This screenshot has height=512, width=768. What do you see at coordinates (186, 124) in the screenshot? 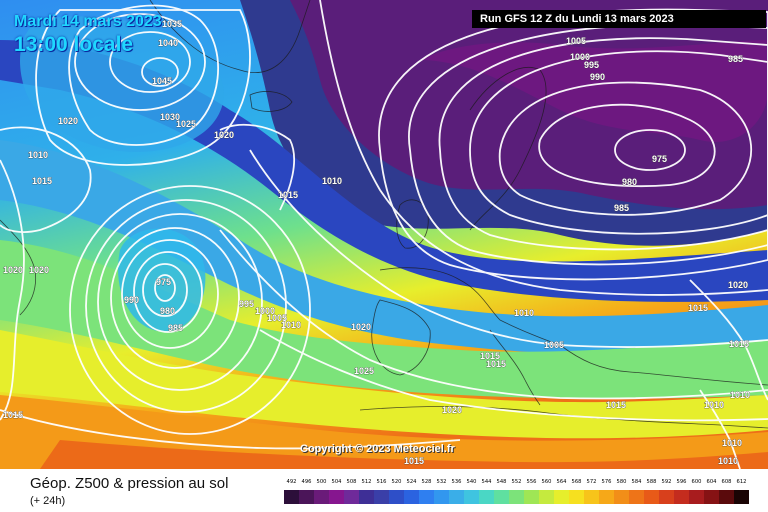
I see `pressure-label: 1025` at bounding box center [186, 124].